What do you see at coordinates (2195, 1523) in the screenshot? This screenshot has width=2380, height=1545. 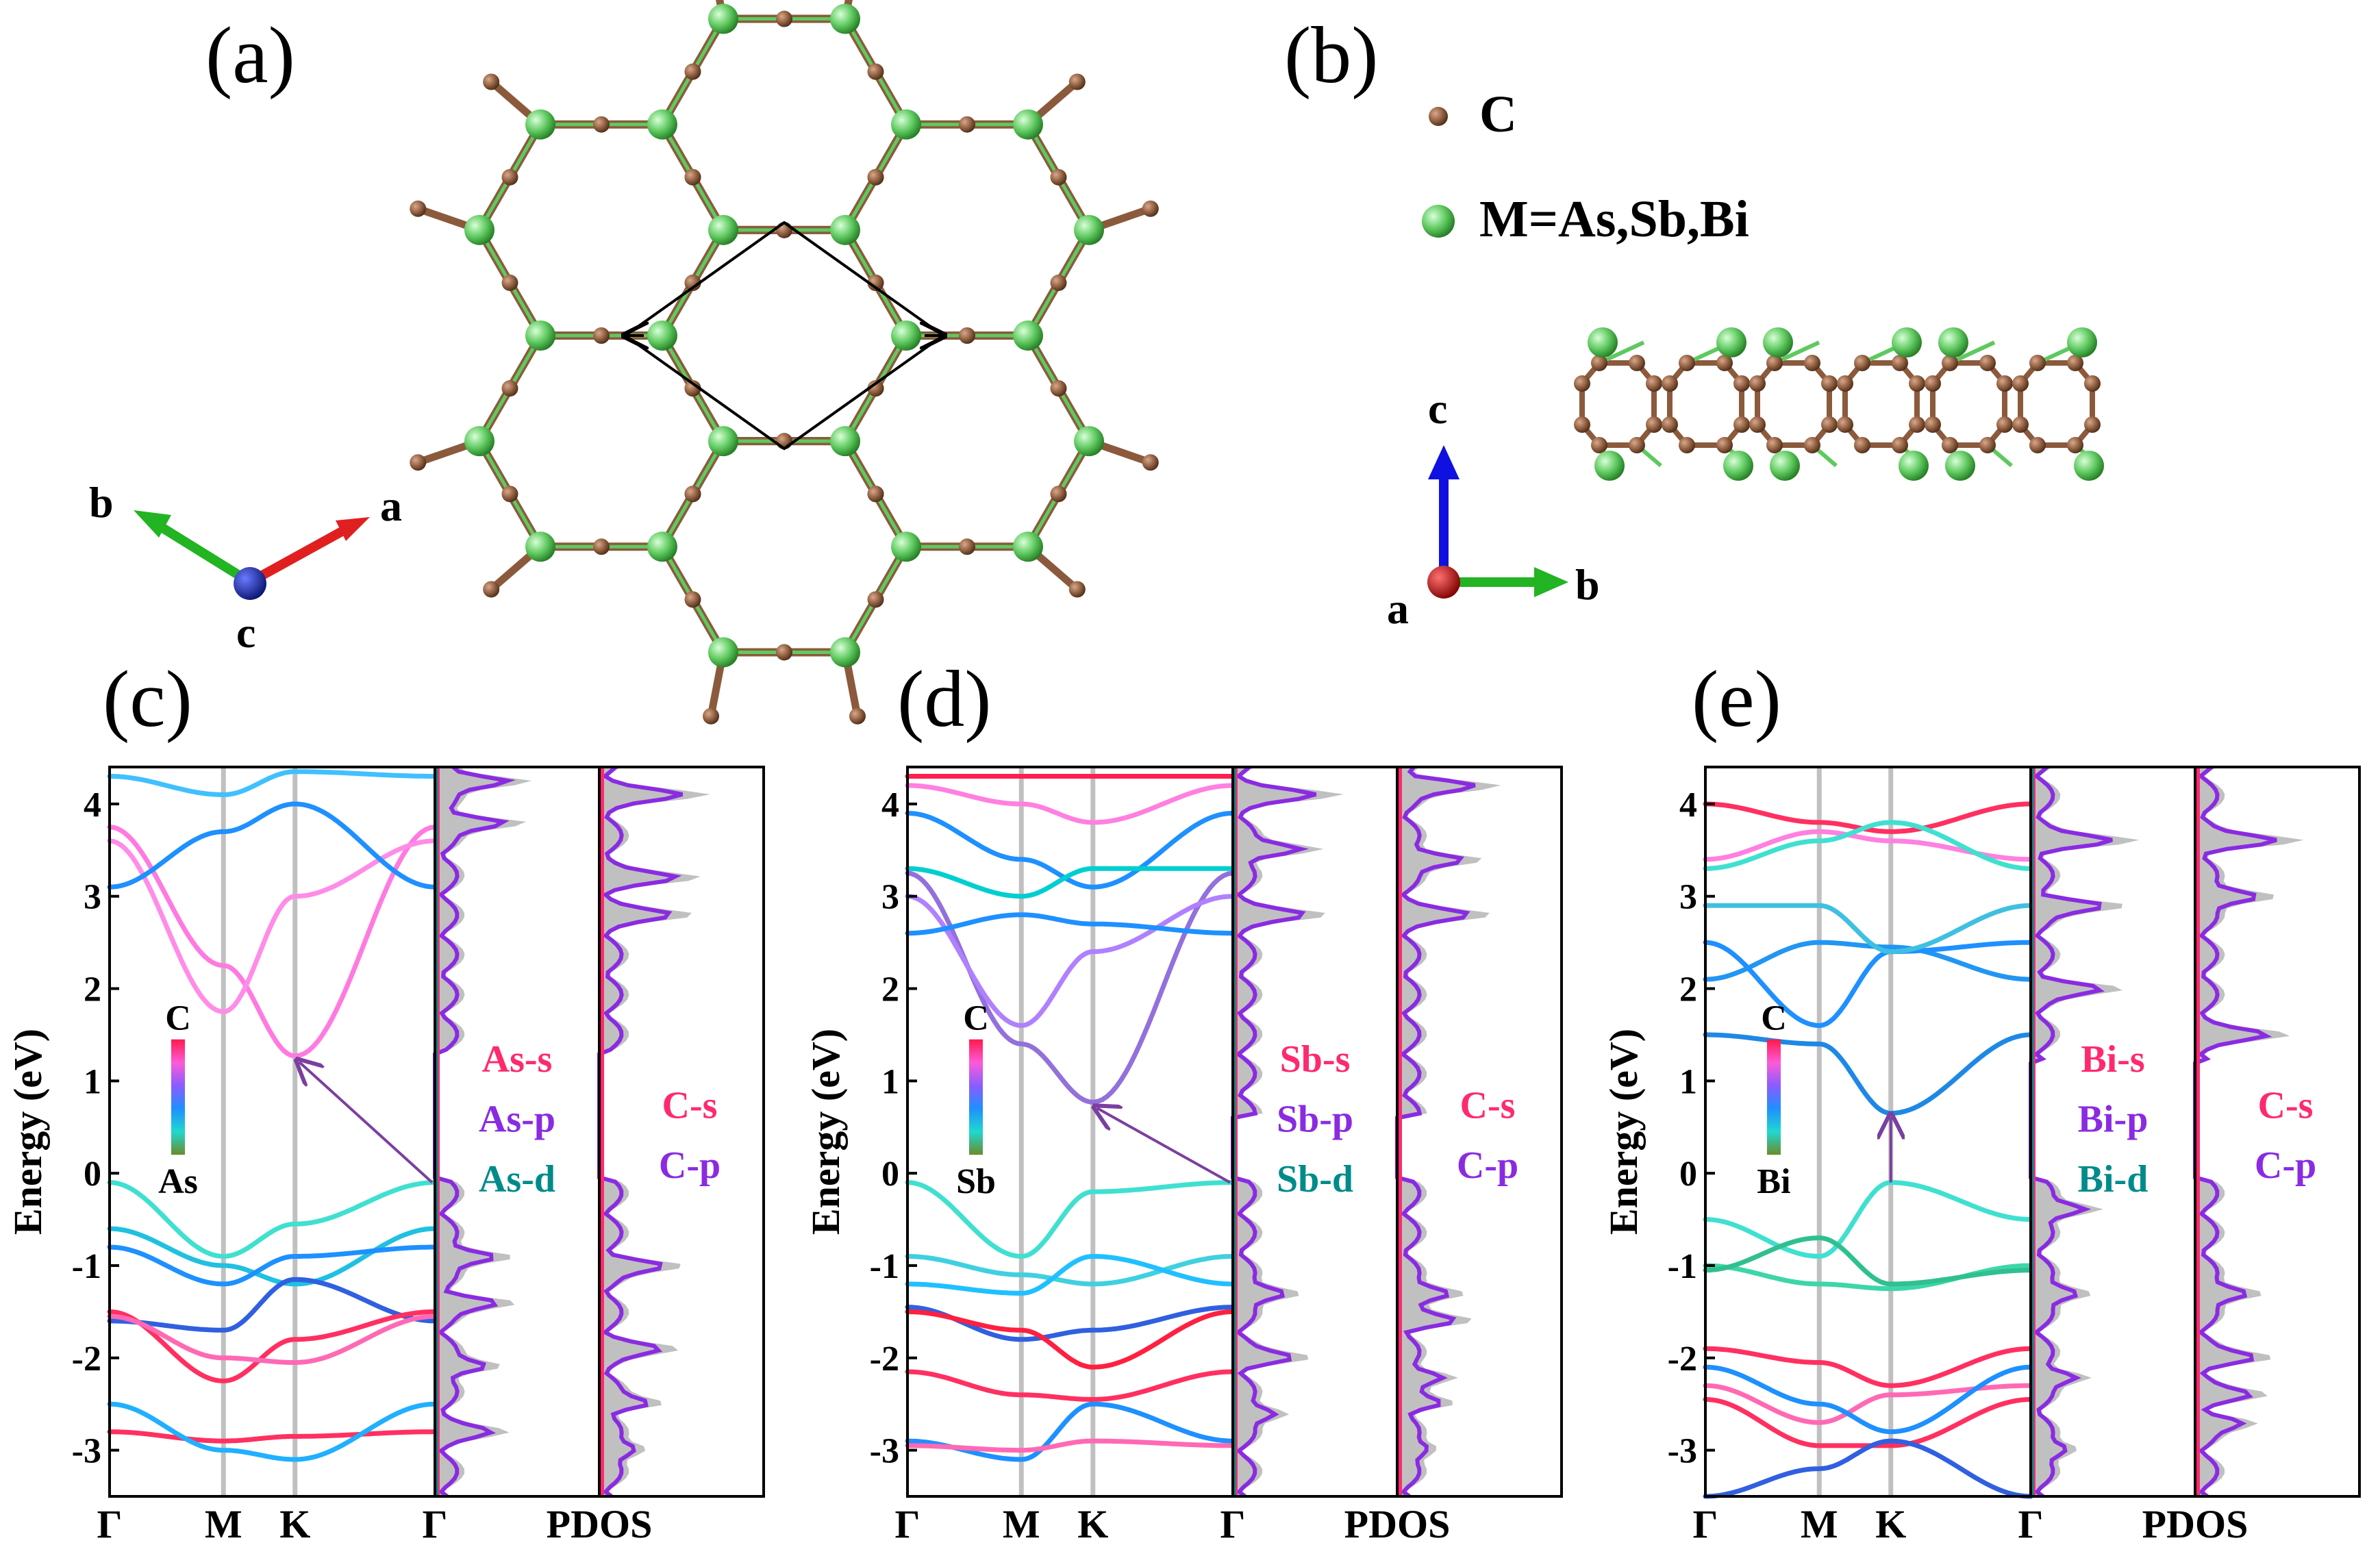 I see `pdos-axis-label: PDOS` at bounding box center [2195, 1523].